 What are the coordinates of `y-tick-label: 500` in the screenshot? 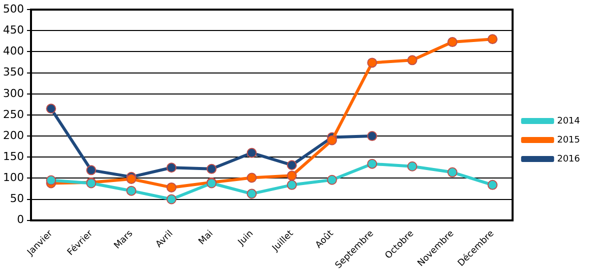 It's located at (13, 9).